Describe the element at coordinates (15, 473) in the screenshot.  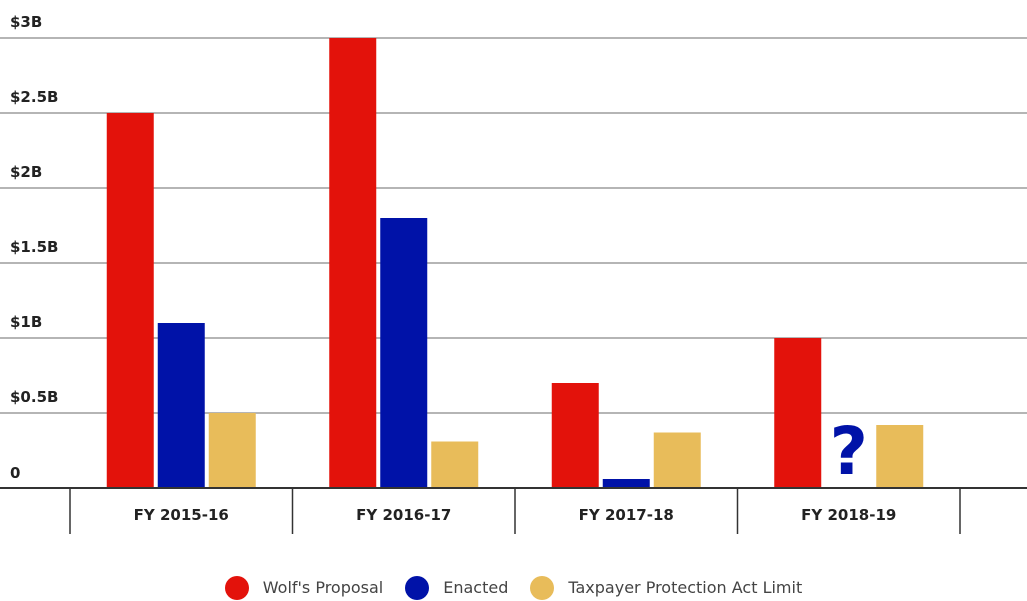
I see `y-tick-label: 0` at that location.